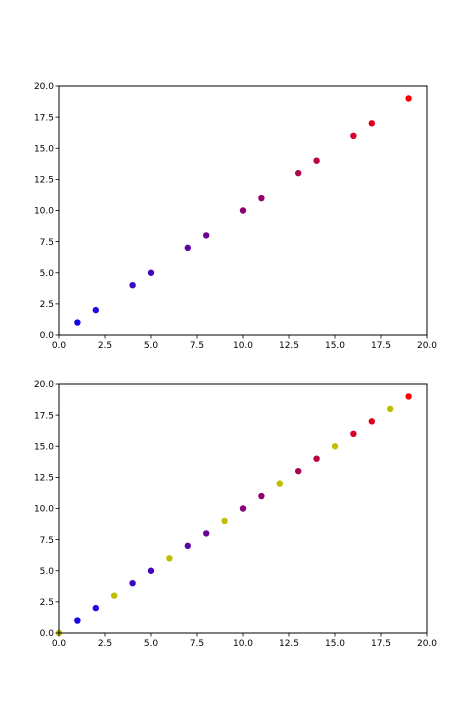 This screenshot has height=711, width=474. I want to click on chart-0-y-tick-label-5: 12.5, so click(44, 181).